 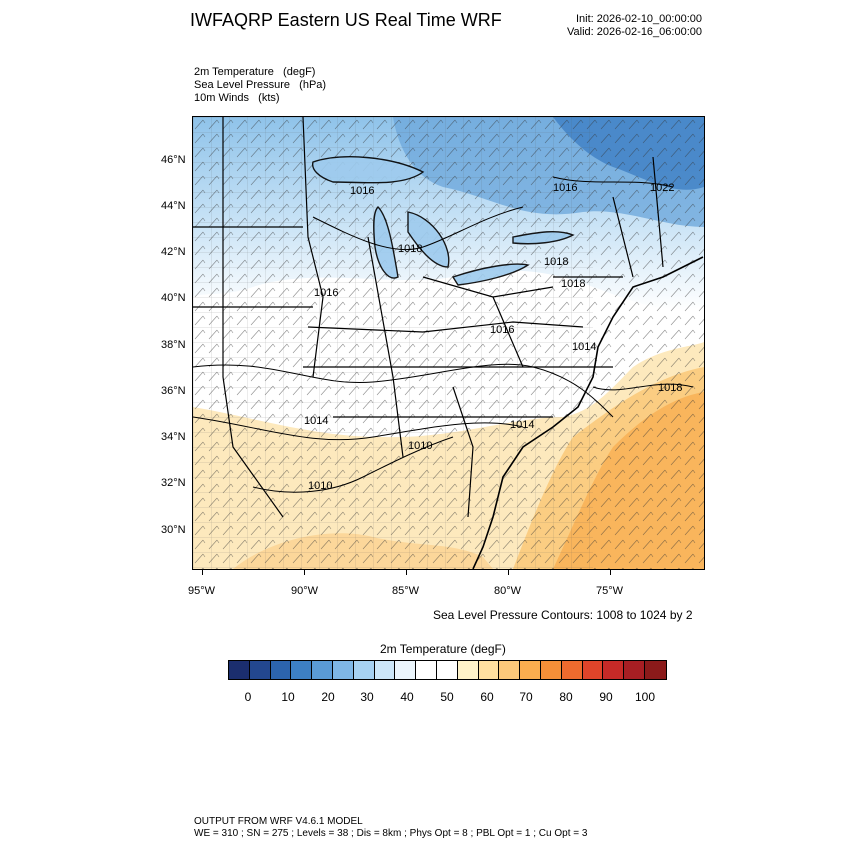 I want to click on lon-label: 75°W, so click(x=610, y=591).